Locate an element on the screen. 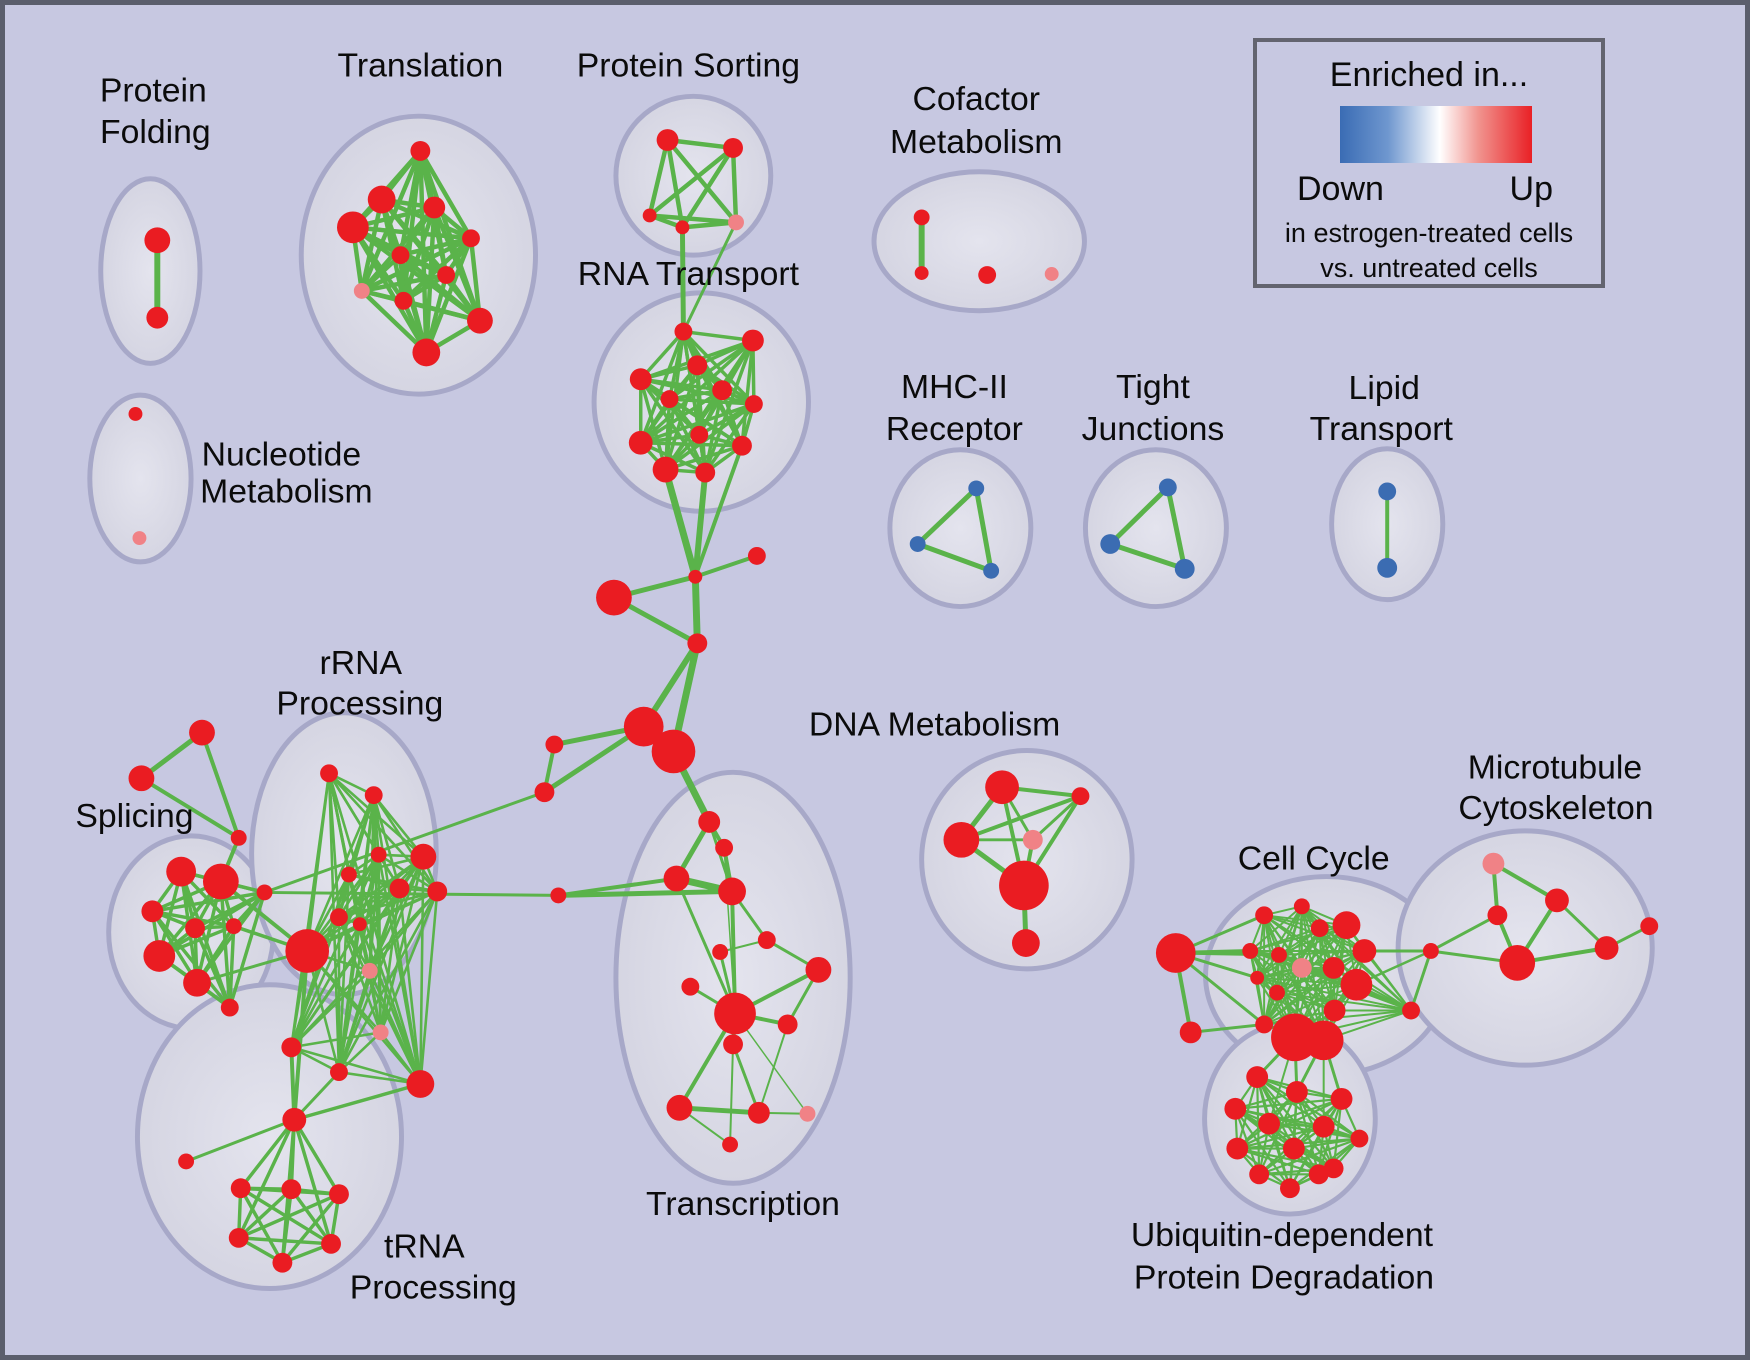  protein-folding-label: Protein is located at coordinates (153, 90).